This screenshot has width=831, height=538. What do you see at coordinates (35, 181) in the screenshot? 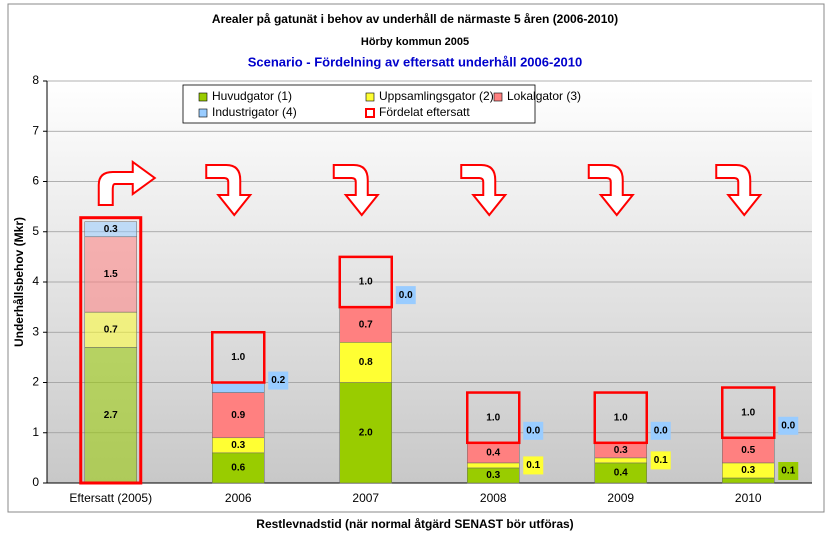
I see `y-tick-label: 6` at bounding box center [35, 181].